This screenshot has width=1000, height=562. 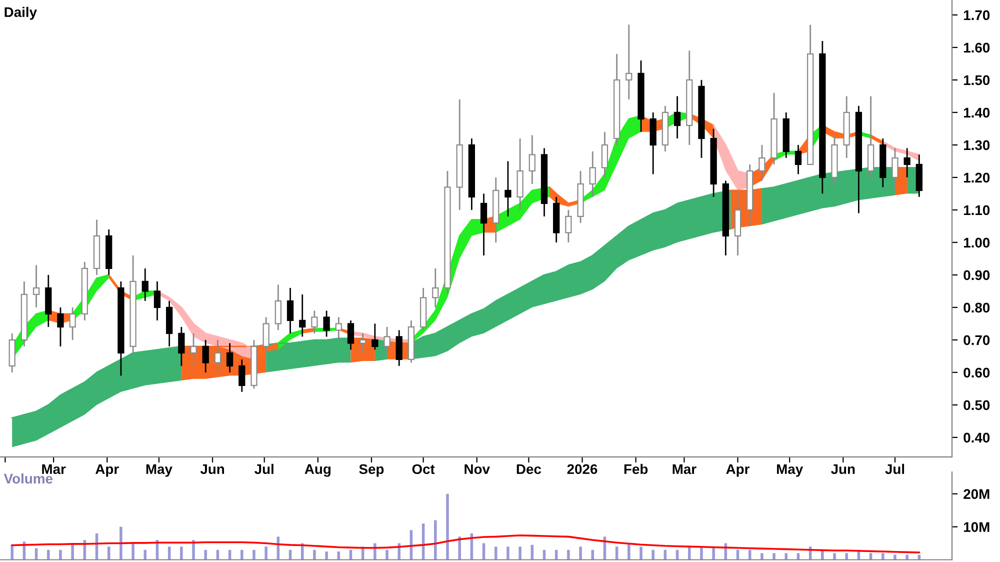 What do you see at coordinates (977, 494) in the screenshot?
I see `y-tick-label: 20M` at bounding box center [977, 494].